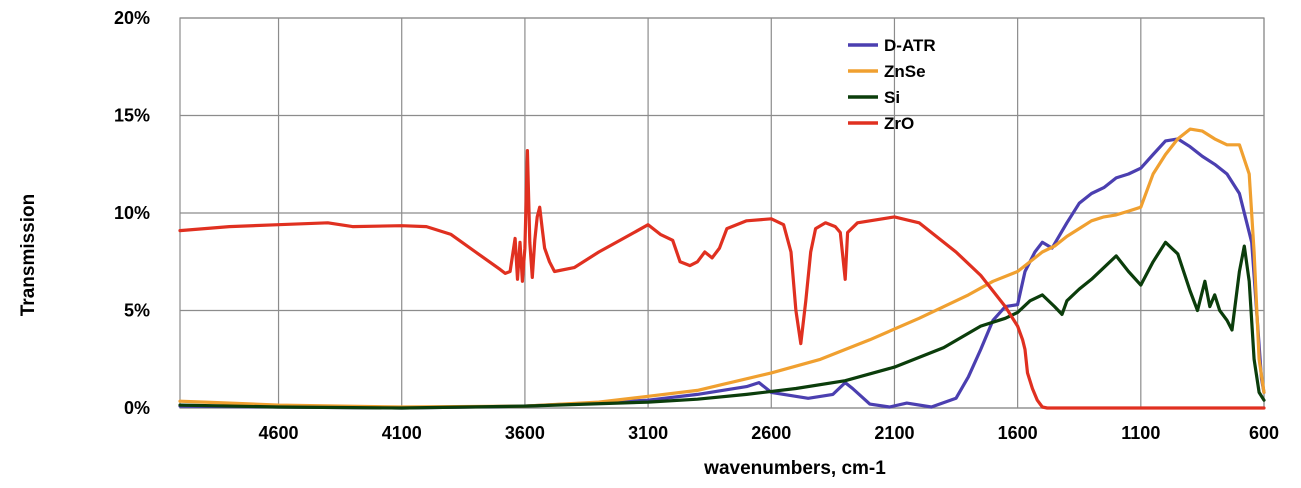 Image resolution: width=1301 pixels, height=488 pixels. I want to click on x-tick-label: 600, so click(1264, 433).